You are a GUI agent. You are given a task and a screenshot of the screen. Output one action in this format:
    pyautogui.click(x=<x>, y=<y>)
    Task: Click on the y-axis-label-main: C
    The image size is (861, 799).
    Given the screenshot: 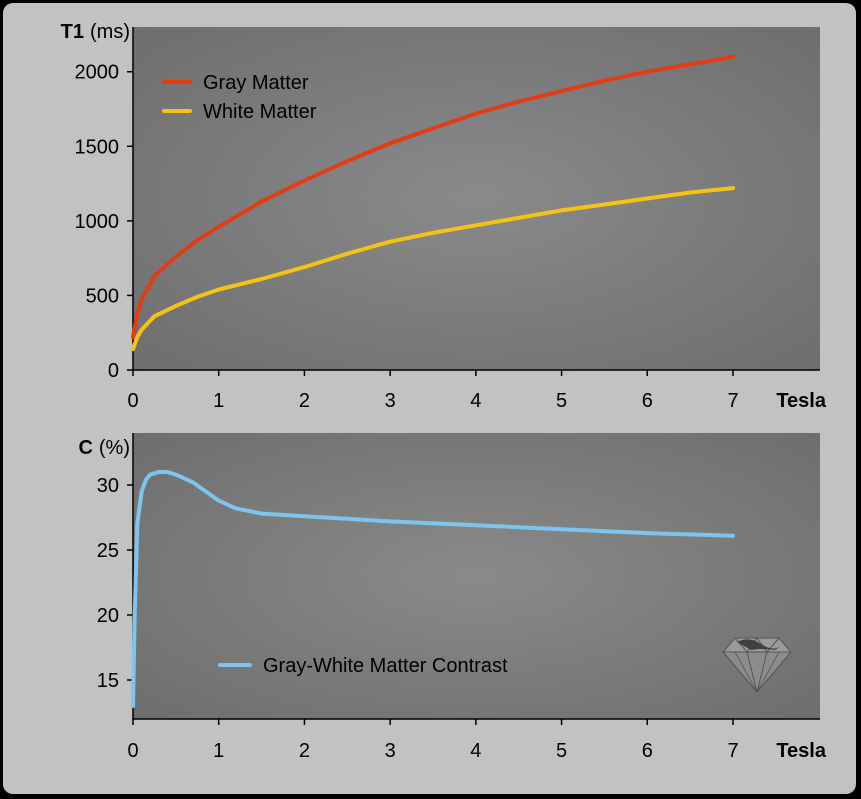 What is the action you would take?
    pyautogui.click(x=85, y=448)
    